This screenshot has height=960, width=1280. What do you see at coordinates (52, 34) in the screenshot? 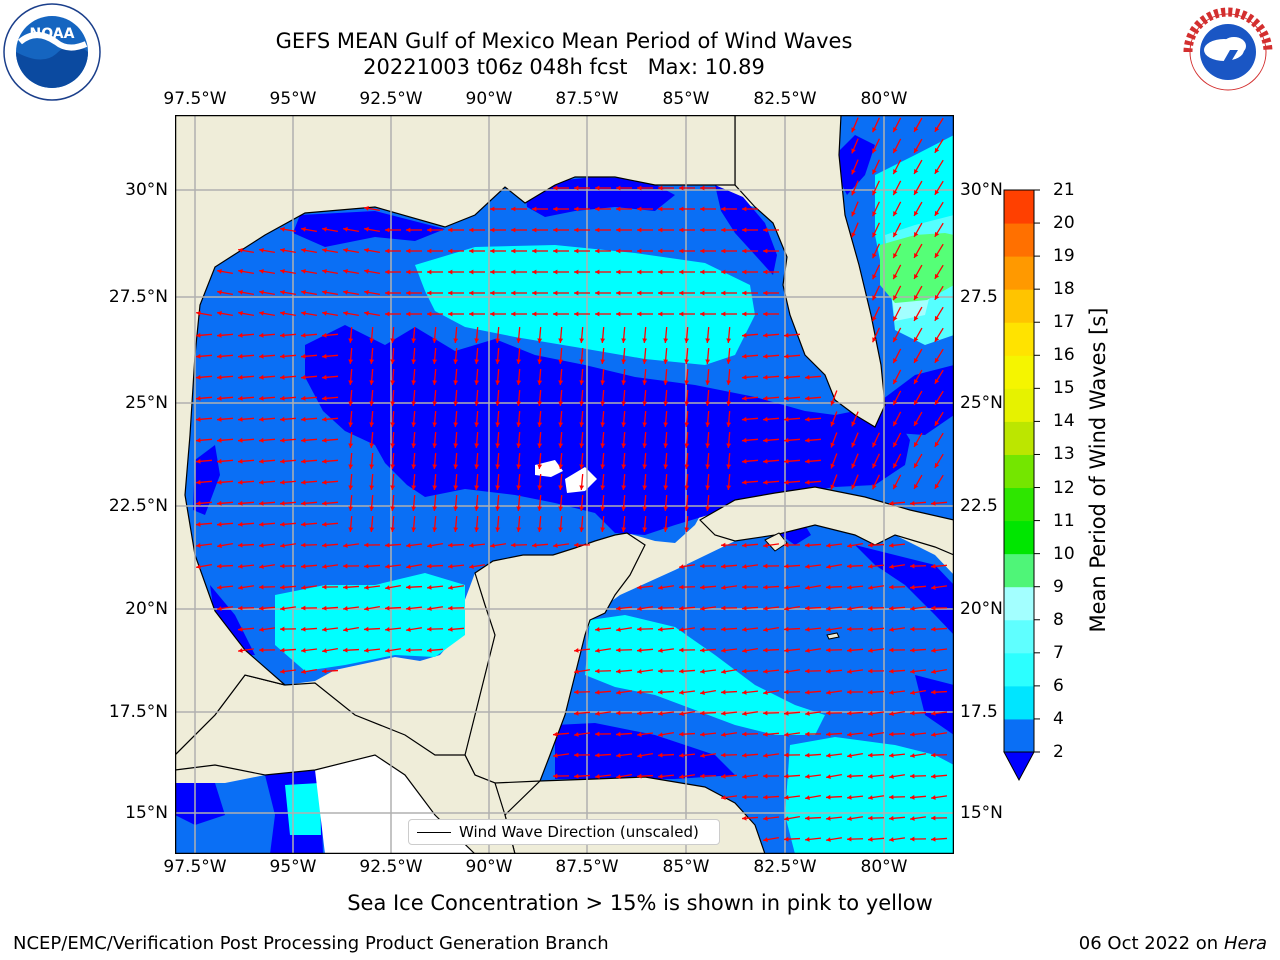
I see `noaa-logo-text: NOAA` at bounding box center [52, 34].